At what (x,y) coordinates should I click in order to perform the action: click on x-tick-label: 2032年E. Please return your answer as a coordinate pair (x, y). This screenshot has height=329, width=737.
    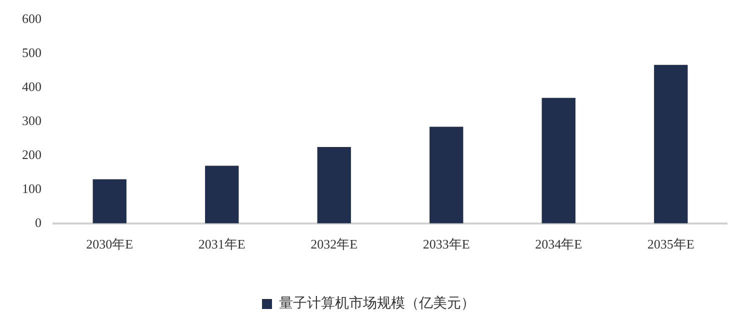
    Looking at the image, I should click on (334, 244).